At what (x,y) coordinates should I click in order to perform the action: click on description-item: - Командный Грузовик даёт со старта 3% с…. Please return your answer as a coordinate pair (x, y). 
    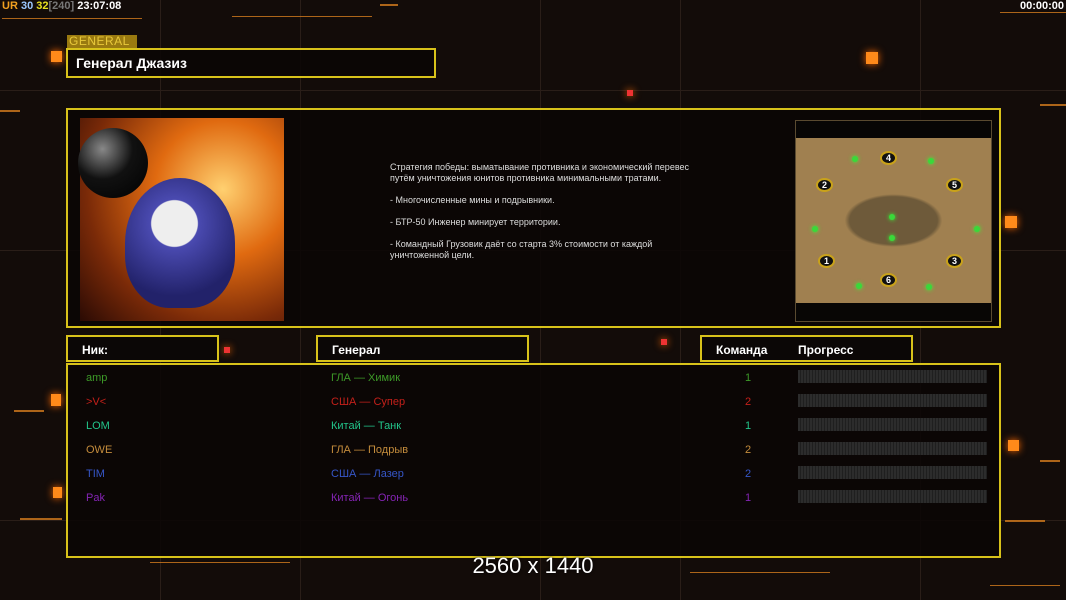
    Looking at the image, I should click on (521, 249).